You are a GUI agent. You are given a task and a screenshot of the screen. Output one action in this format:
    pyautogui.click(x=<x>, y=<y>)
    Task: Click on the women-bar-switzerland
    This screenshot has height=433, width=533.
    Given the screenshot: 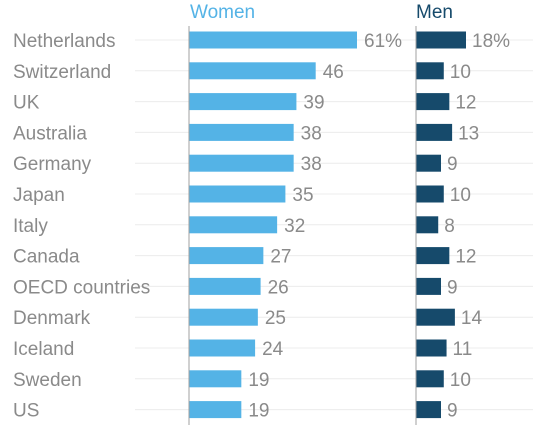 What is the action you would take?
    pyautogui.click(x=252, y=71)
    